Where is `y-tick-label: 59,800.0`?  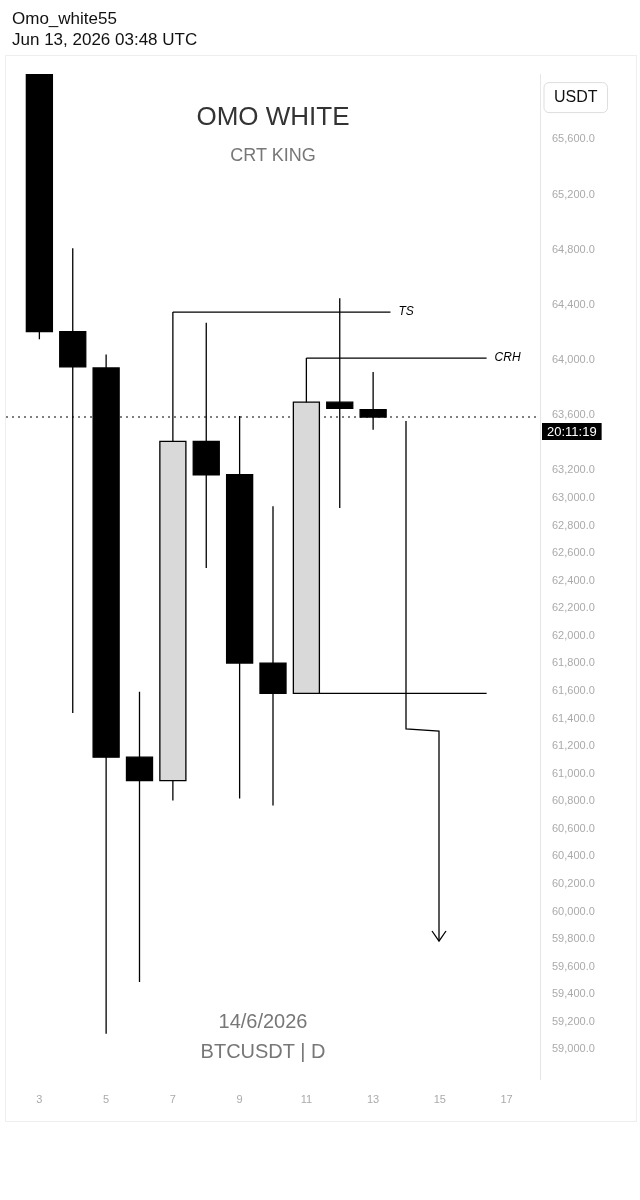
y-tick-label: 59,800.0 is located at coordinates (573, 938).